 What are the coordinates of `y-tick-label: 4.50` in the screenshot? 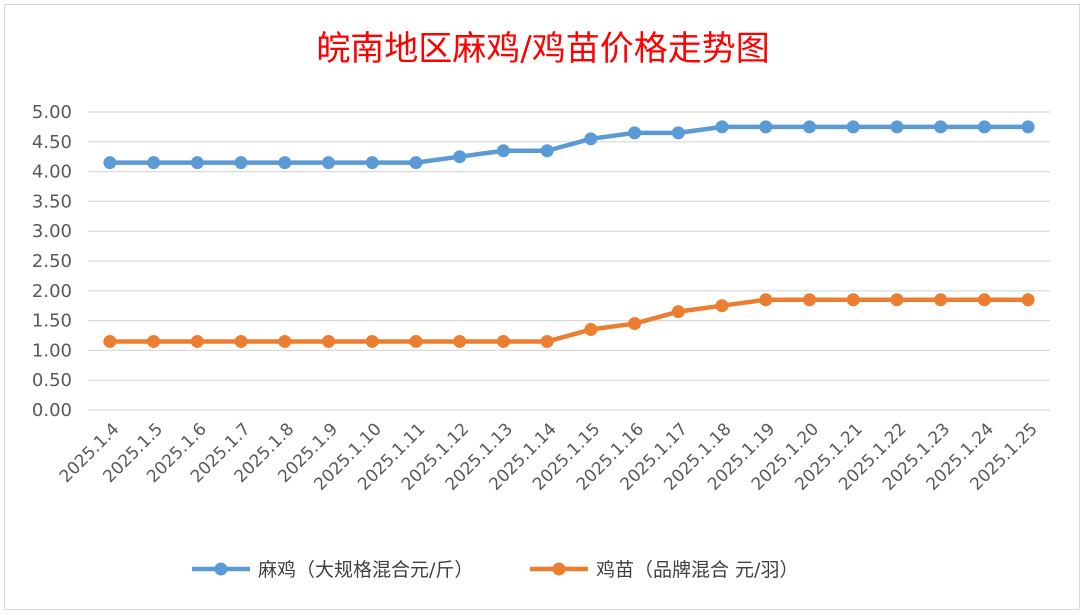 It's located at (52, 142).